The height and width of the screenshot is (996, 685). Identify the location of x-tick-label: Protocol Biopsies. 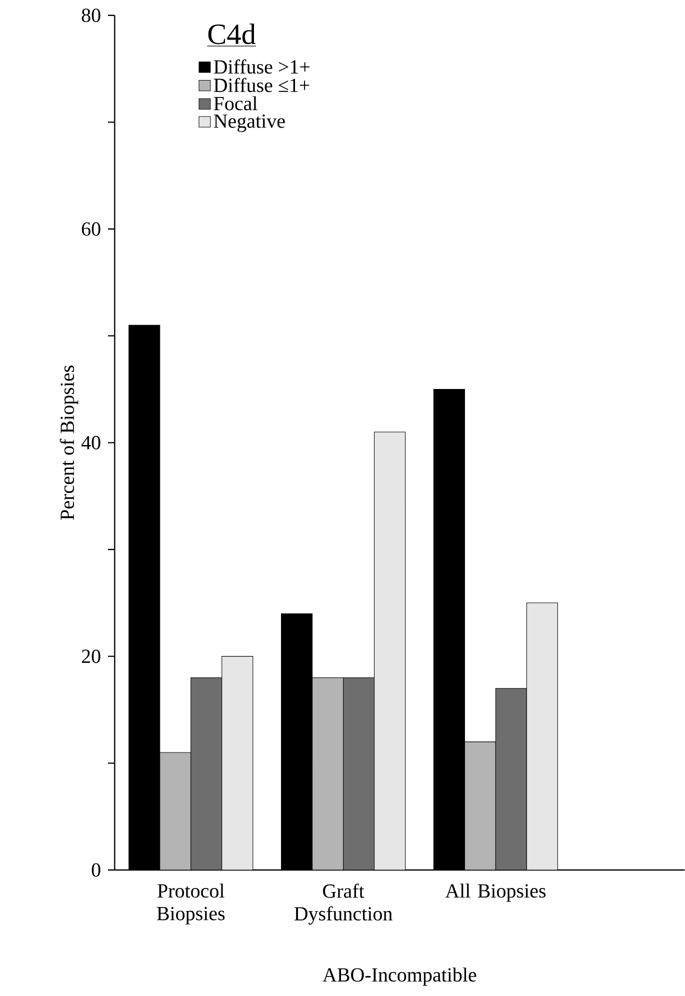
(191, 904).